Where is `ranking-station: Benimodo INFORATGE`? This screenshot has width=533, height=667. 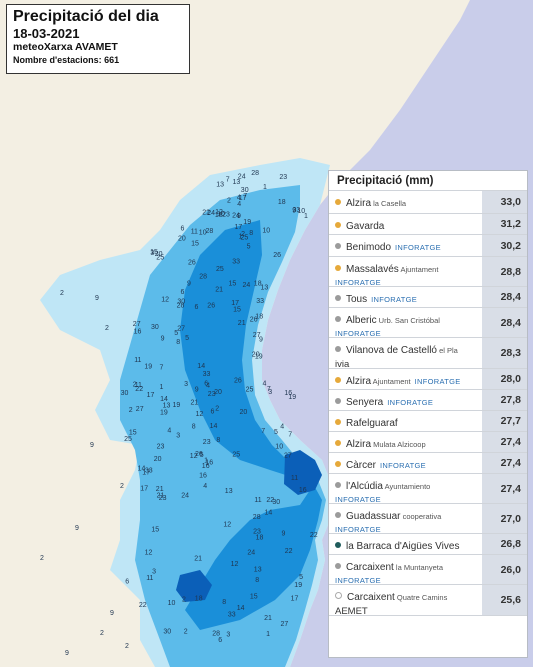
ranking-station: Benimodo INFORATGE is located at coordinates (405, 245).